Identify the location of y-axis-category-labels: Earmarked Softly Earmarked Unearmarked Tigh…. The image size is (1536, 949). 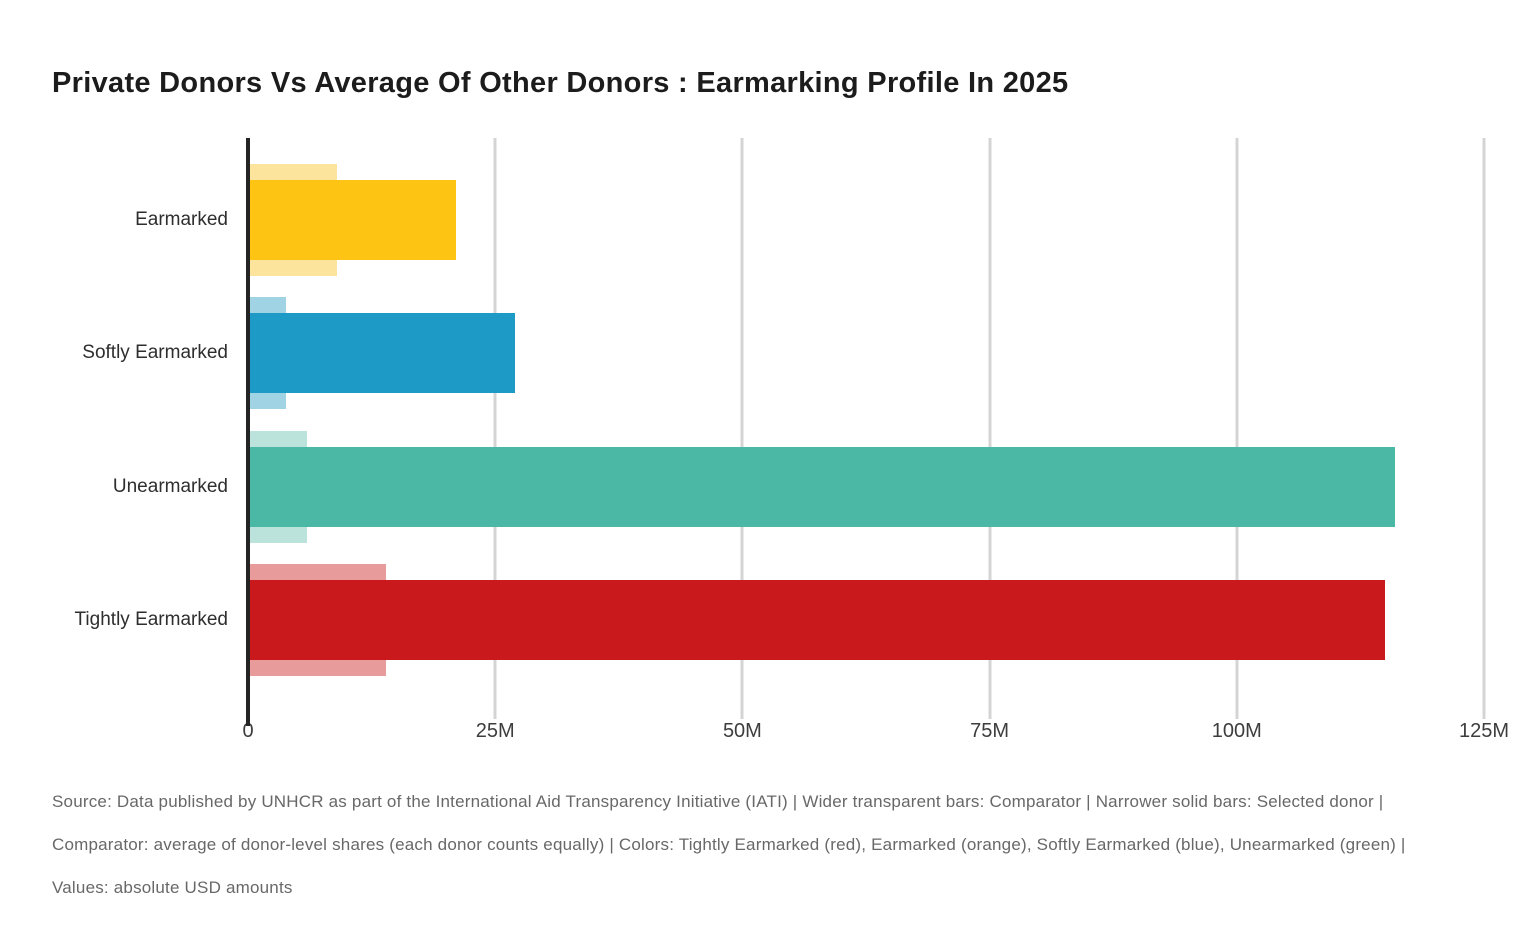
(114, 424).